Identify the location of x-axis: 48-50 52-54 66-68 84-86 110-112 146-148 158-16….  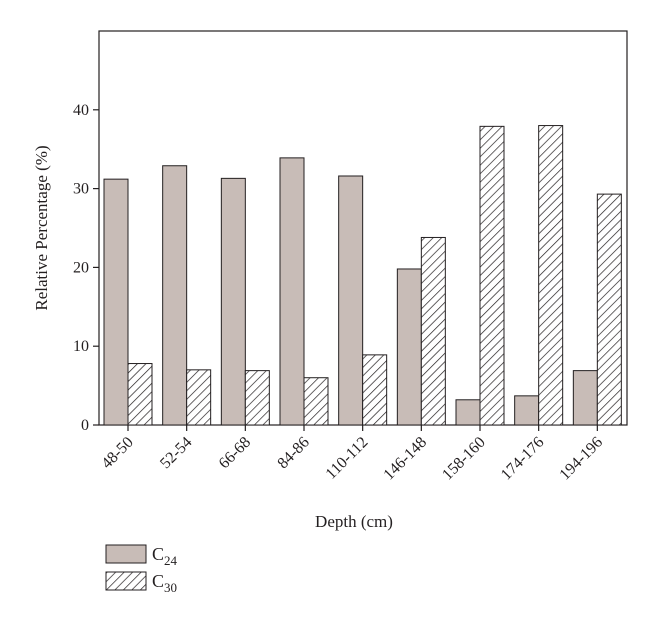
(352, 454).